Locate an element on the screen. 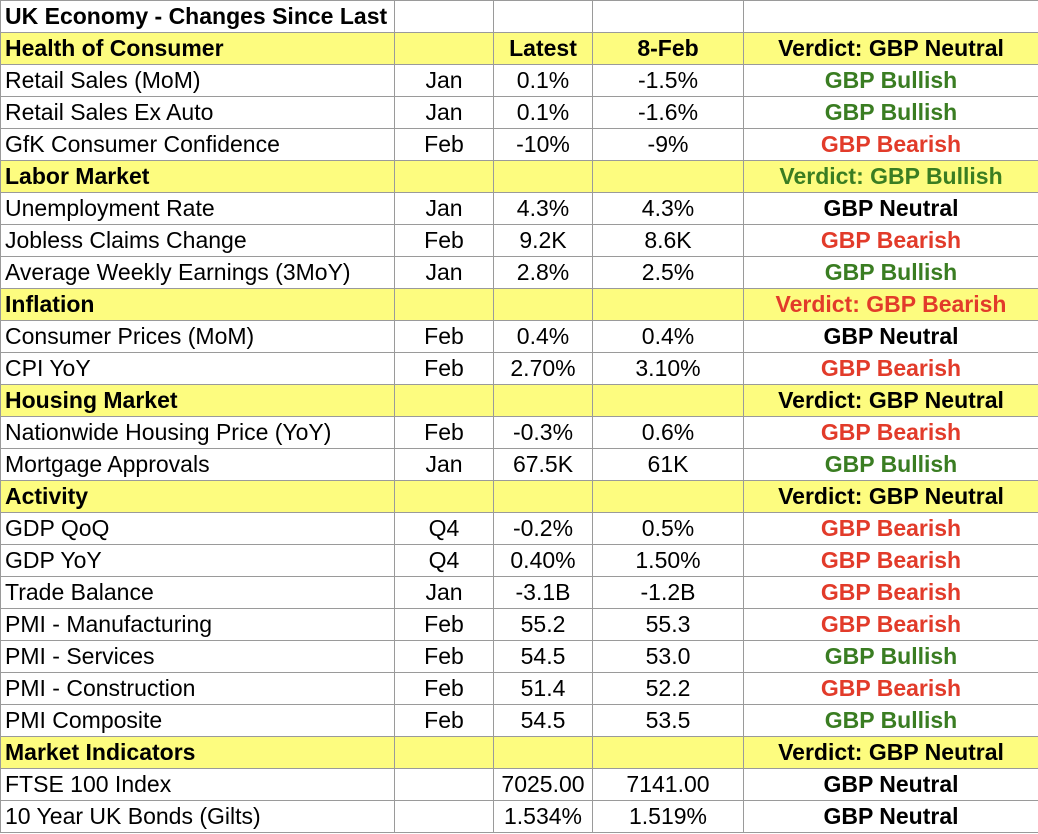 The width and height of the screenshot is (1038, 834). previous-value-cell: 8.6K is located at coordinates (668, 240).